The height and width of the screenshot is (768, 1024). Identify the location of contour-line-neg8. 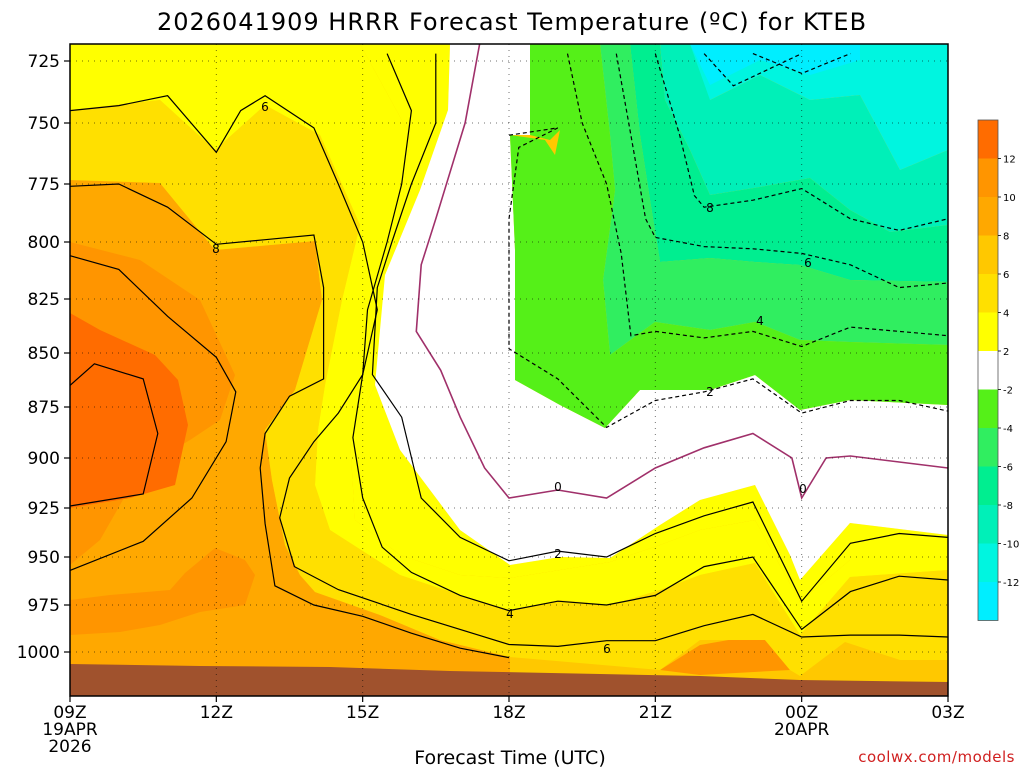
(801, 142).